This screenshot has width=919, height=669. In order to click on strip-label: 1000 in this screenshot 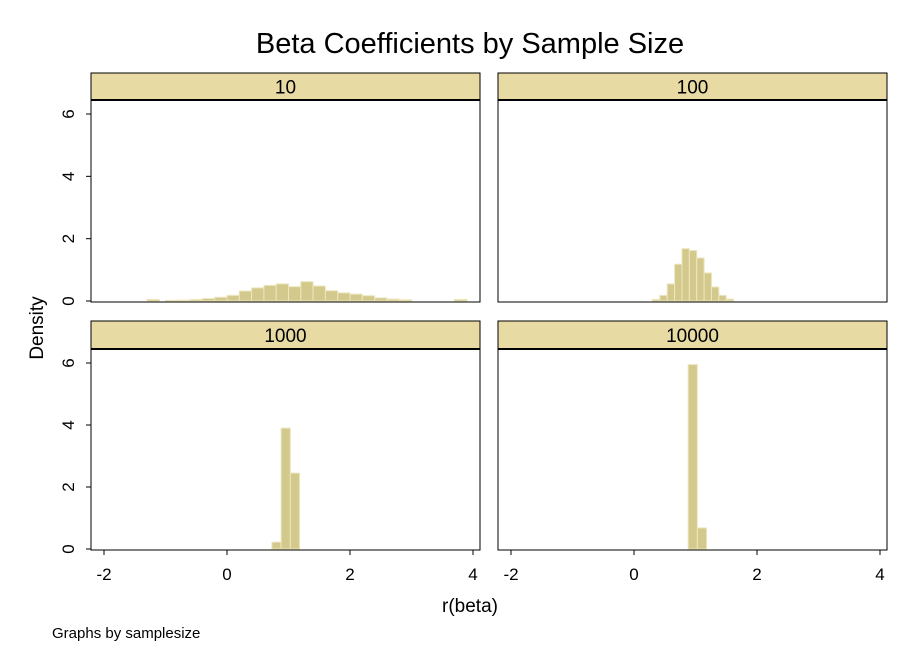, I will do `click(285, 336)`.